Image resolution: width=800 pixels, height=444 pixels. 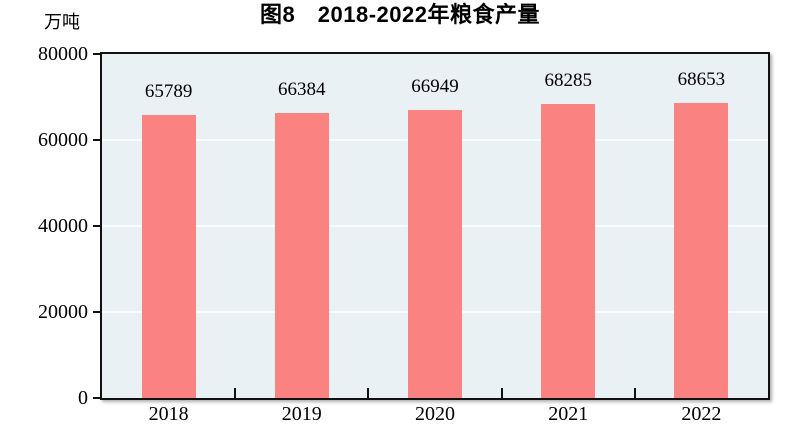 I want to click on bar-2019, so click(x=301, y=255).